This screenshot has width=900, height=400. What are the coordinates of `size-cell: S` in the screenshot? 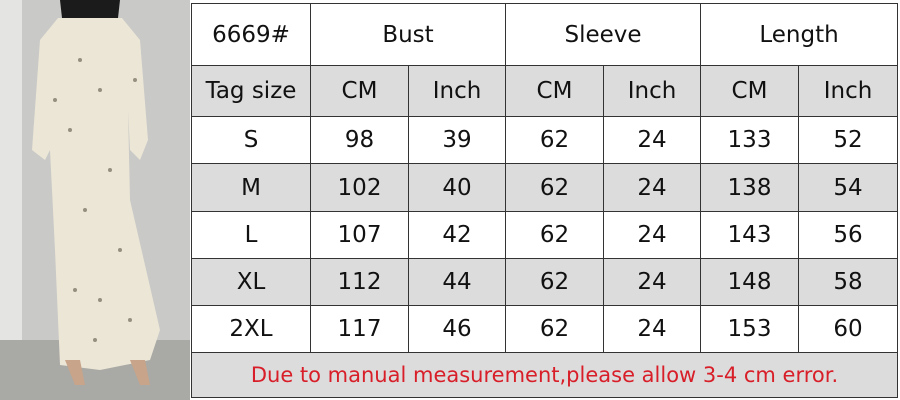 It's located at (251, 140).